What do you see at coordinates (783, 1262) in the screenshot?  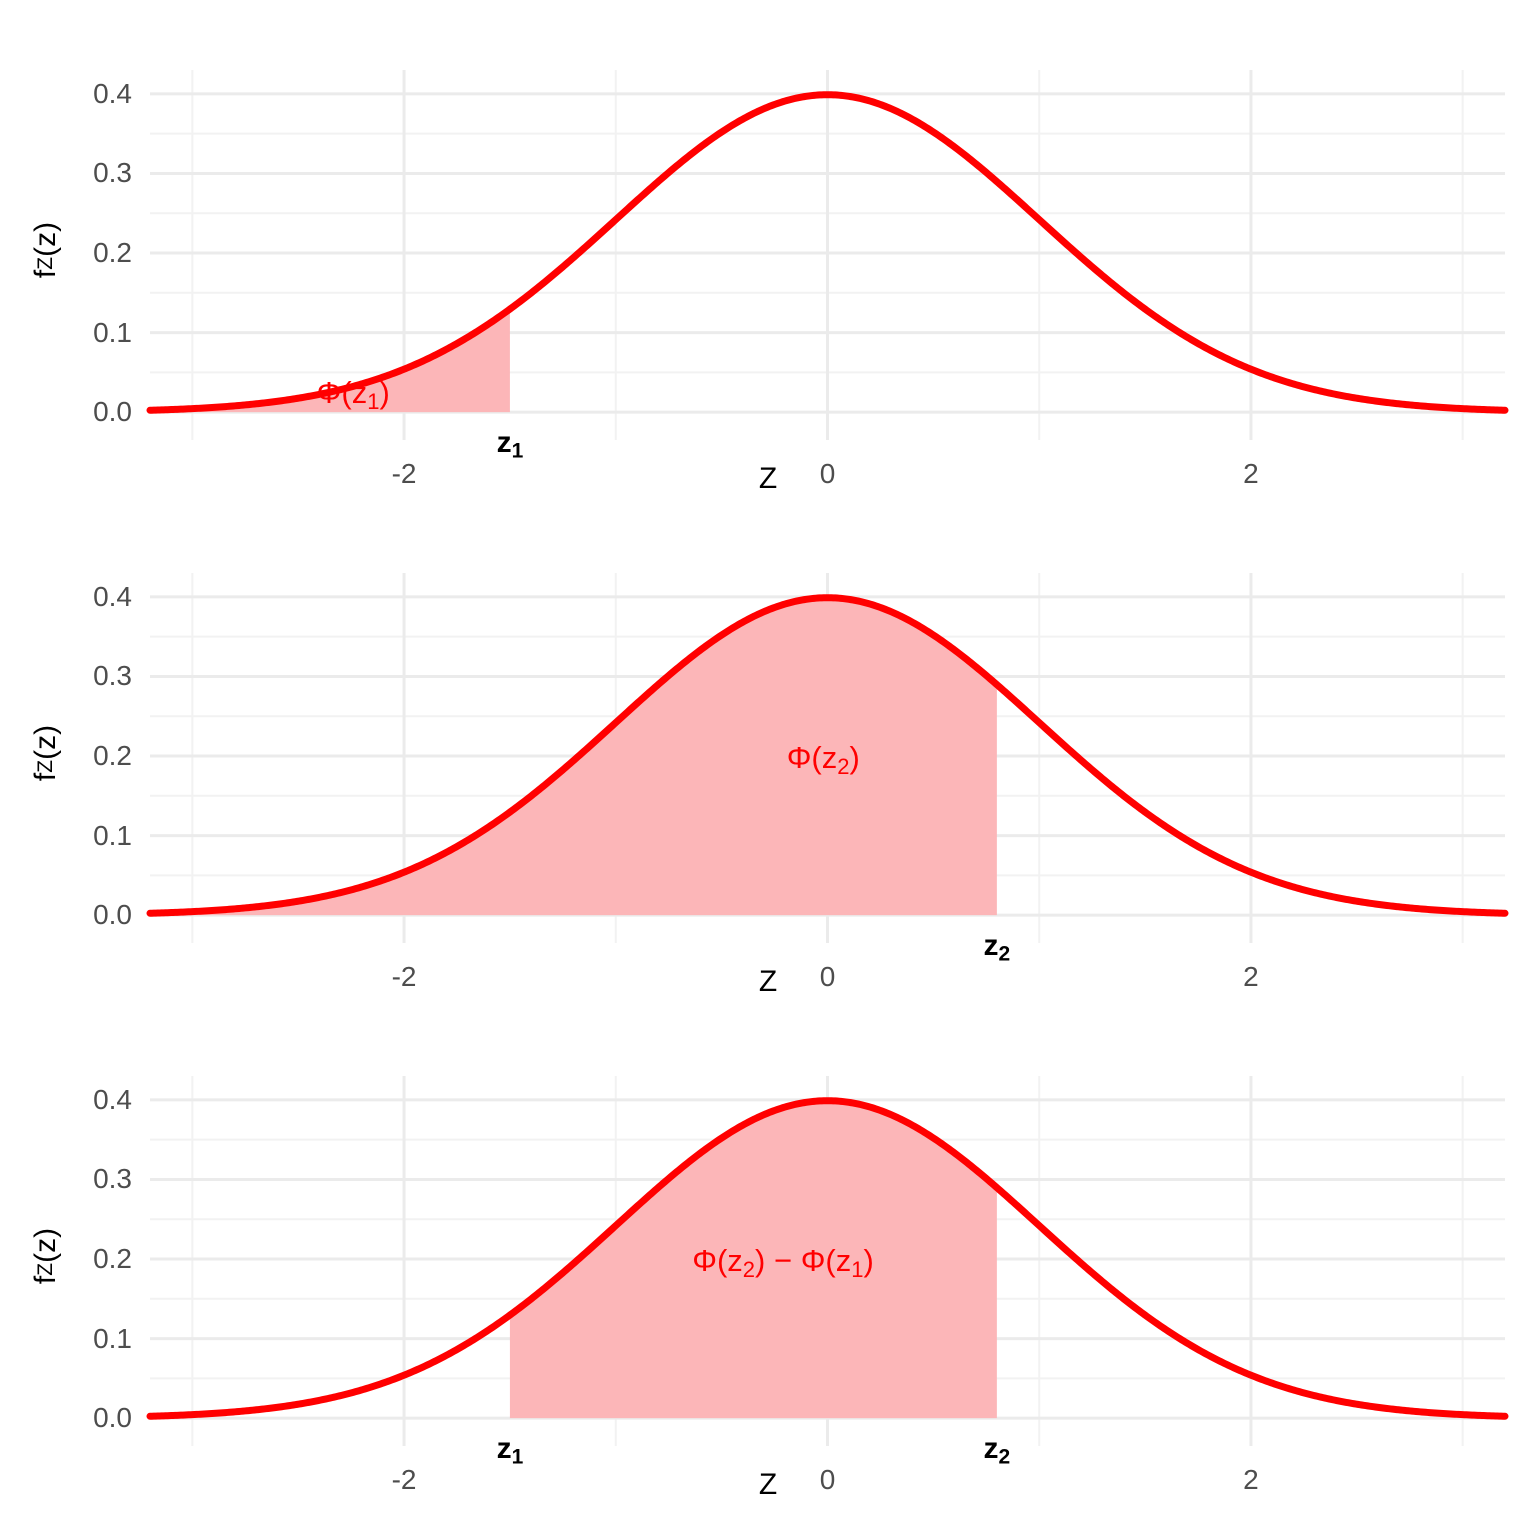 I see `area-annotation-label: Φ(z2) − Φ(z1)` at bounding box center [783, 1262].